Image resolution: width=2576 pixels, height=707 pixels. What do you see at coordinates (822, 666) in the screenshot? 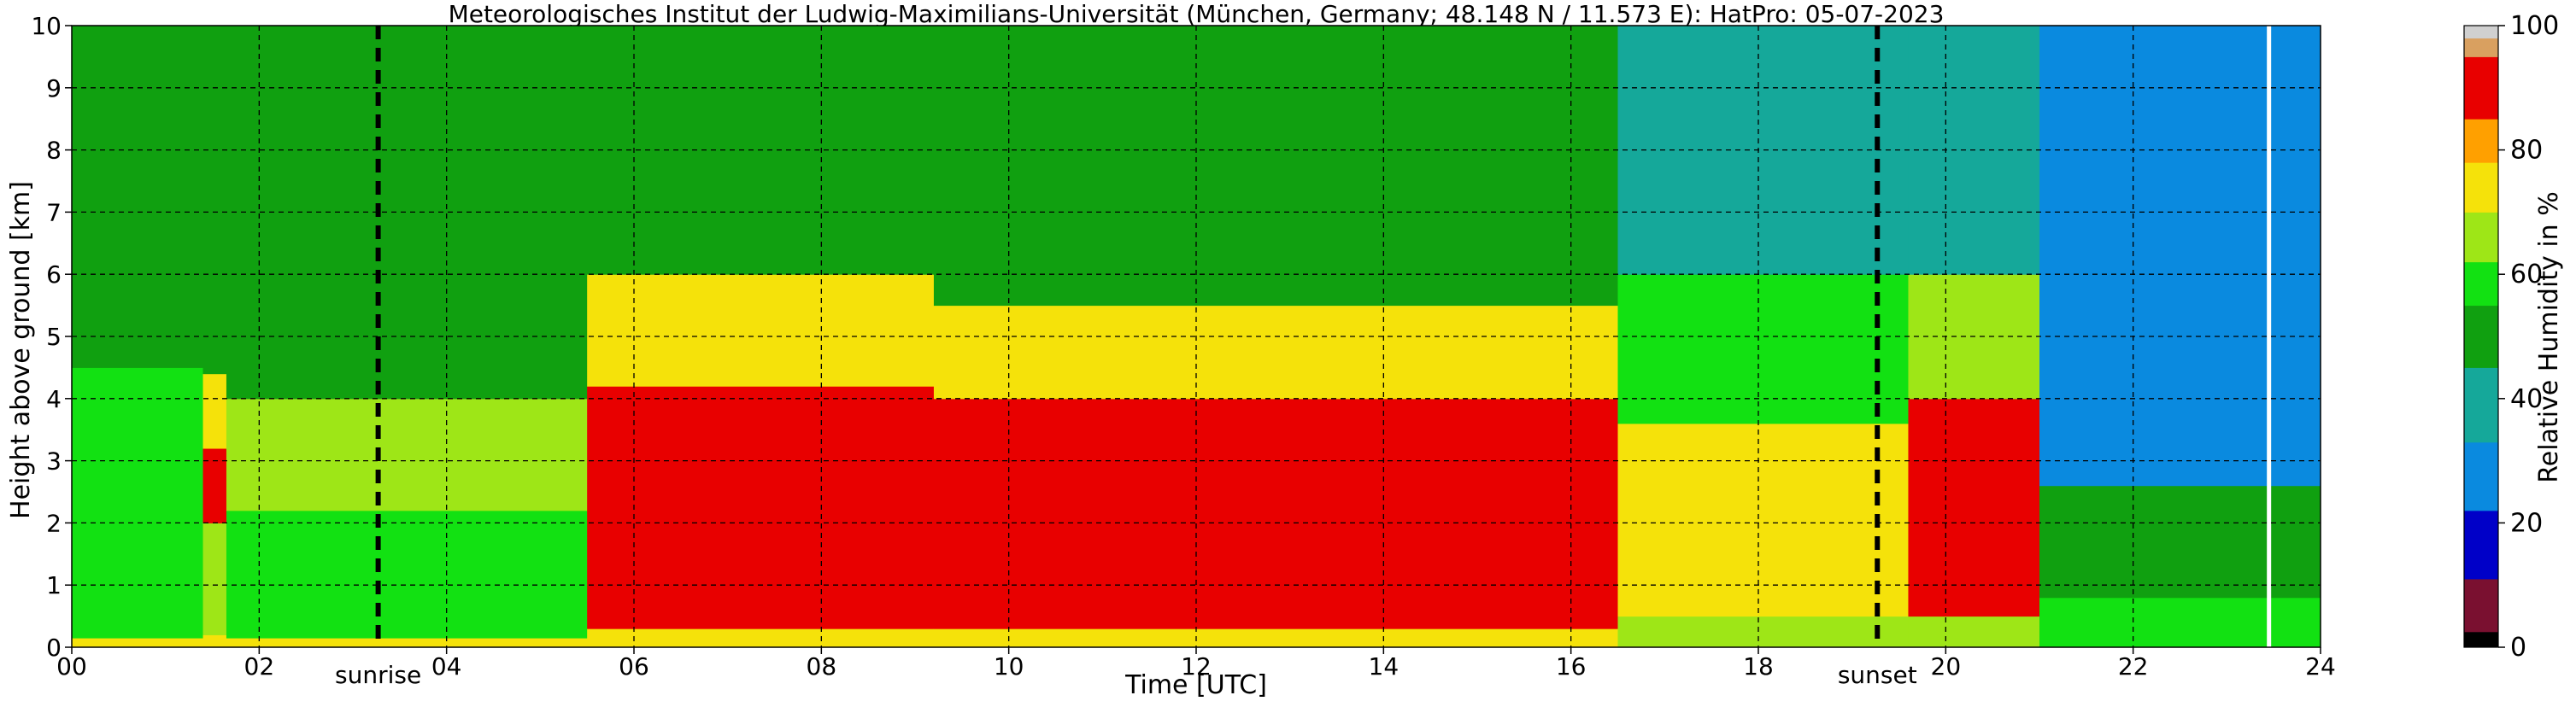
I see `x-tick-label: 08` at bounding box center [822, 666].